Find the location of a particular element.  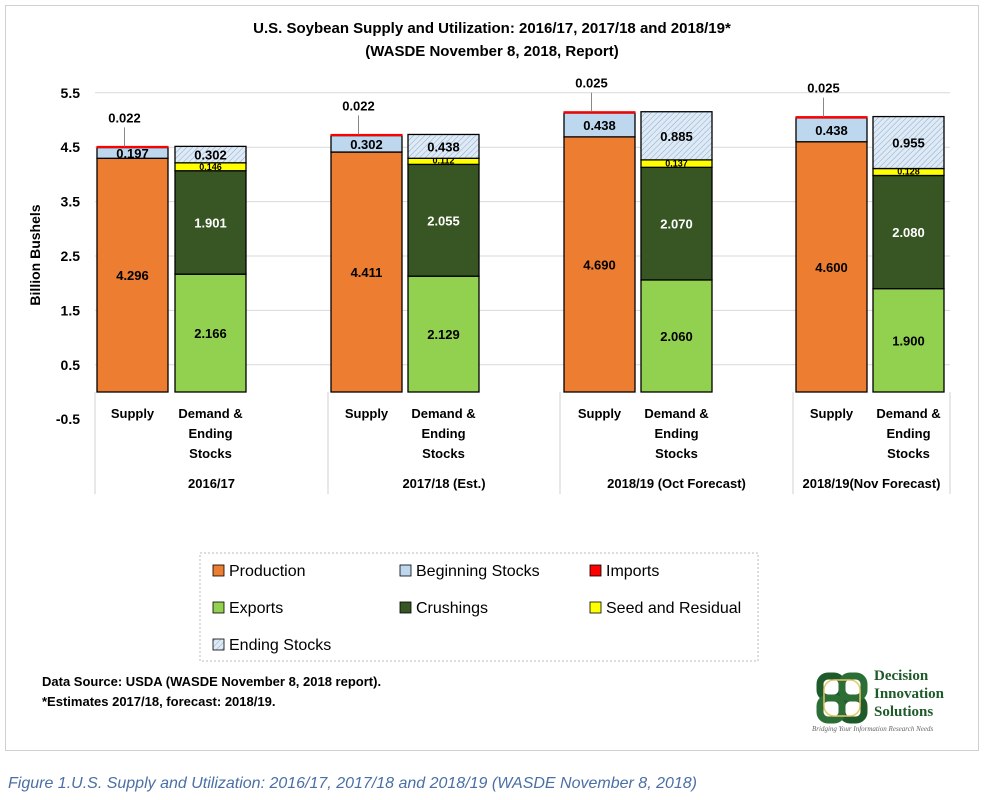

y-tick-label: 0.5 is located at coordinates (71, 365).